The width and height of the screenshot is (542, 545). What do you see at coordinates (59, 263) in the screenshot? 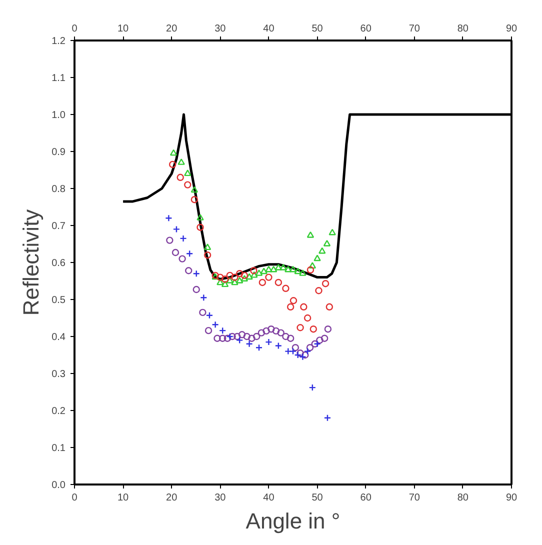
I see `y-tick-label: 0.6` at bounding box center [59, 263].